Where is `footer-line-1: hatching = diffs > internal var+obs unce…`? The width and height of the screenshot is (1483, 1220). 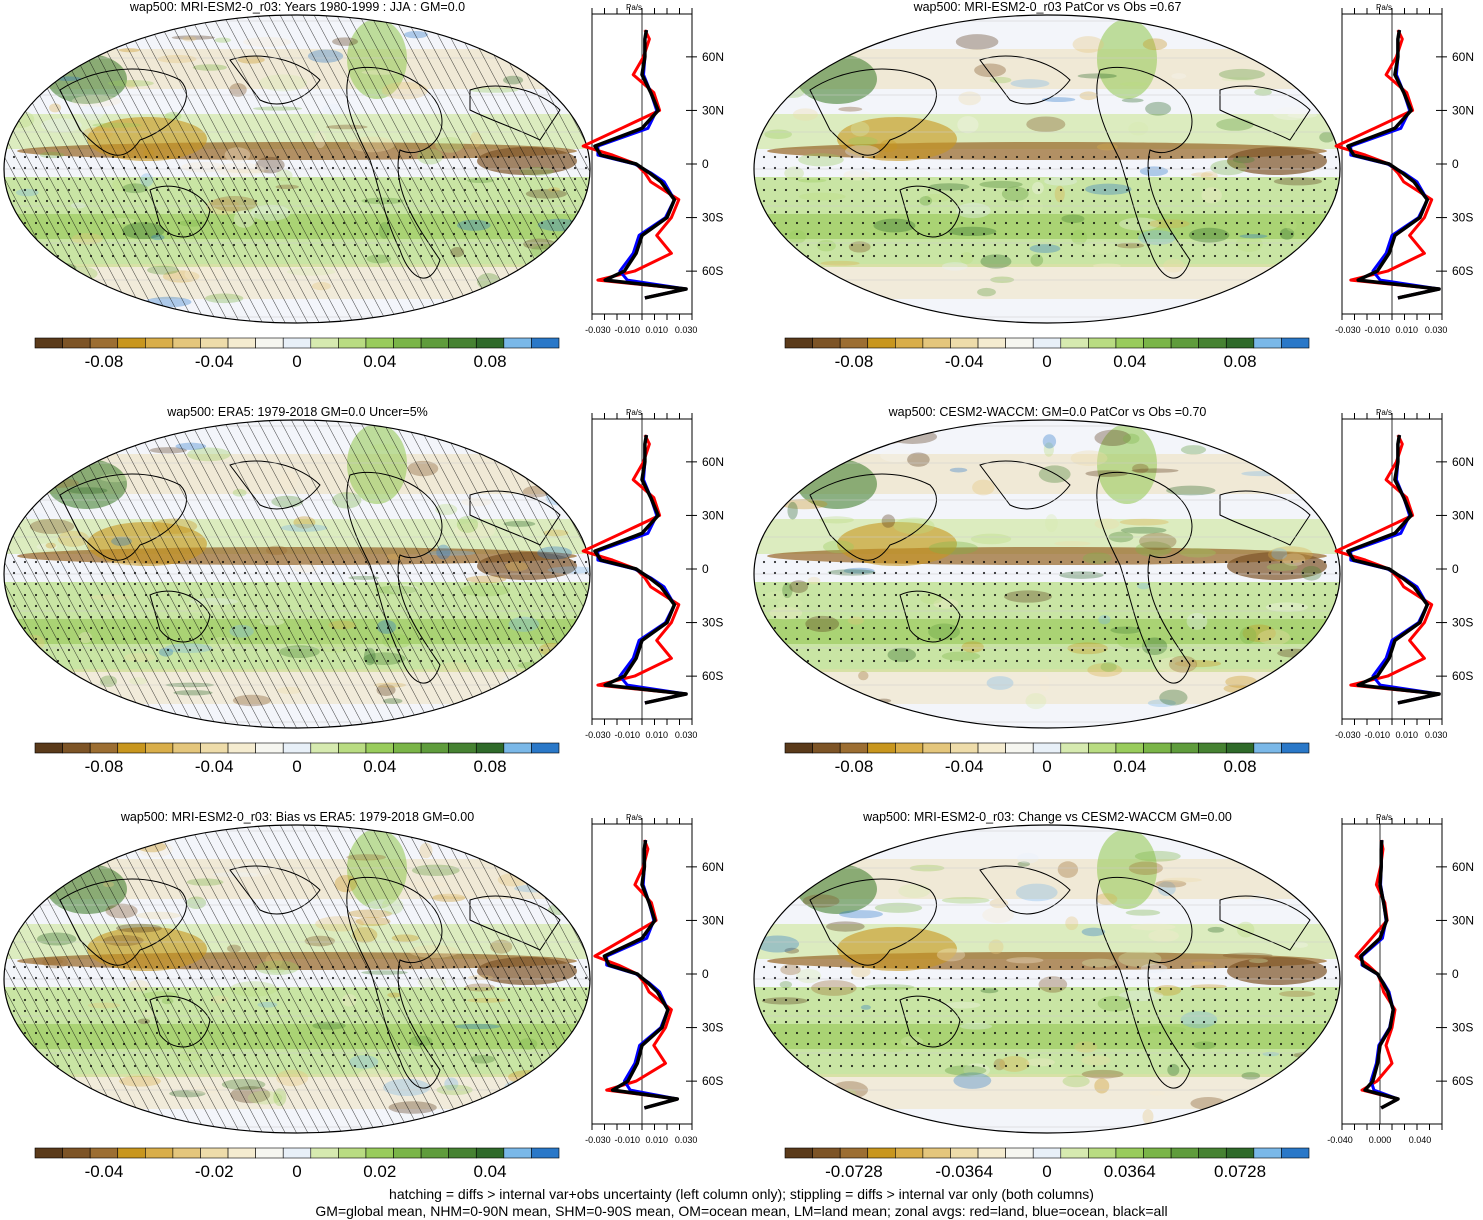 footer-line-1: hatching = diffs > internal var+obs unce… is located at coordinates (741, 1194).